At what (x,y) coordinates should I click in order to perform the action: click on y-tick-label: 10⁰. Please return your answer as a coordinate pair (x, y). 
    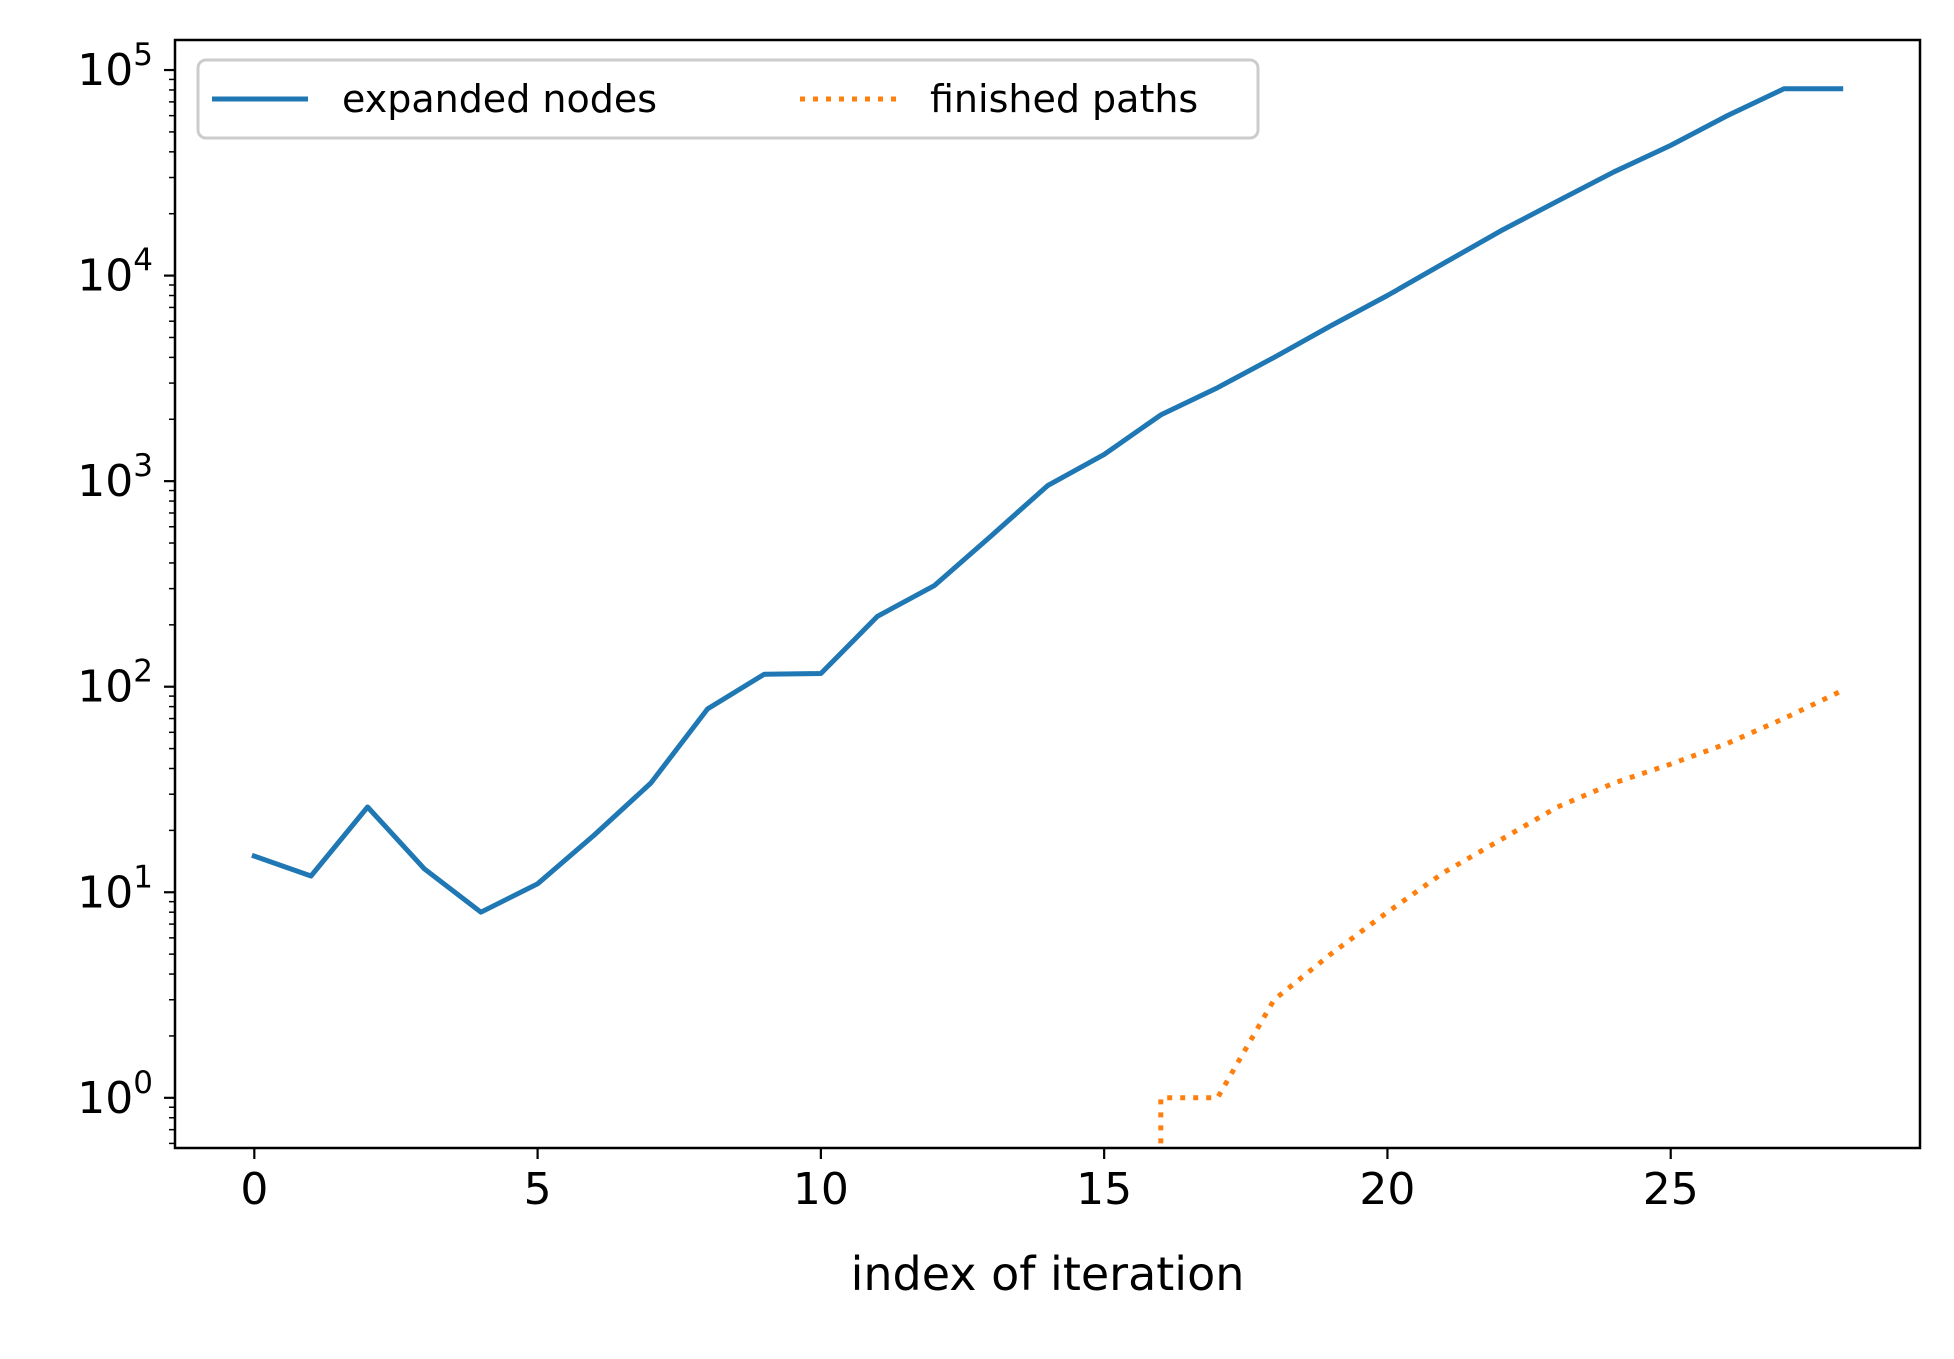
    Looking at the image, I should click on (115, 1094).